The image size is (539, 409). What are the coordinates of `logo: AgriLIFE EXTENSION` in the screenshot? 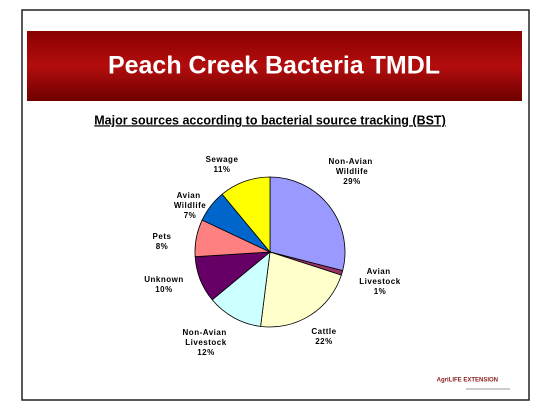 It's located at (467, 381).